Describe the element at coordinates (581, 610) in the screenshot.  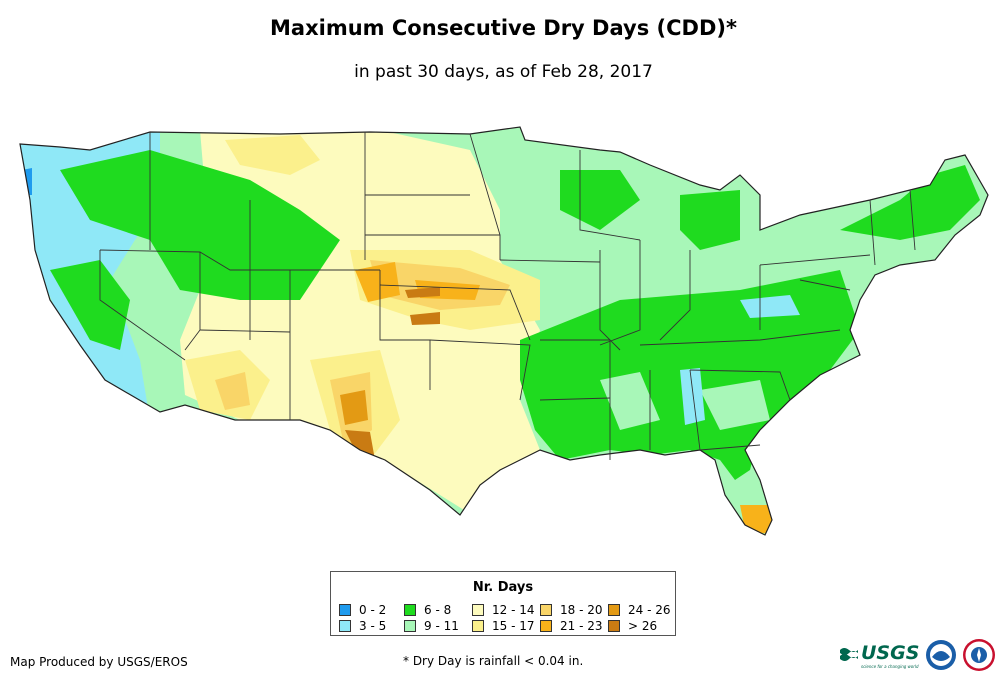
I see `legend-label: 18 - 20` at that location.